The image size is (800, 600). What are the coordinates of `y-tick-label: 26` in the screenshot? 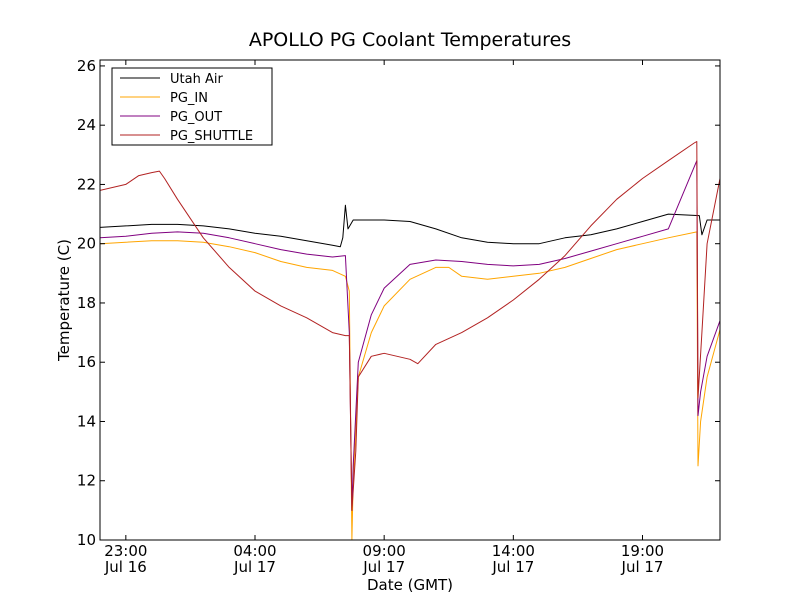 It's located at (86, 66).